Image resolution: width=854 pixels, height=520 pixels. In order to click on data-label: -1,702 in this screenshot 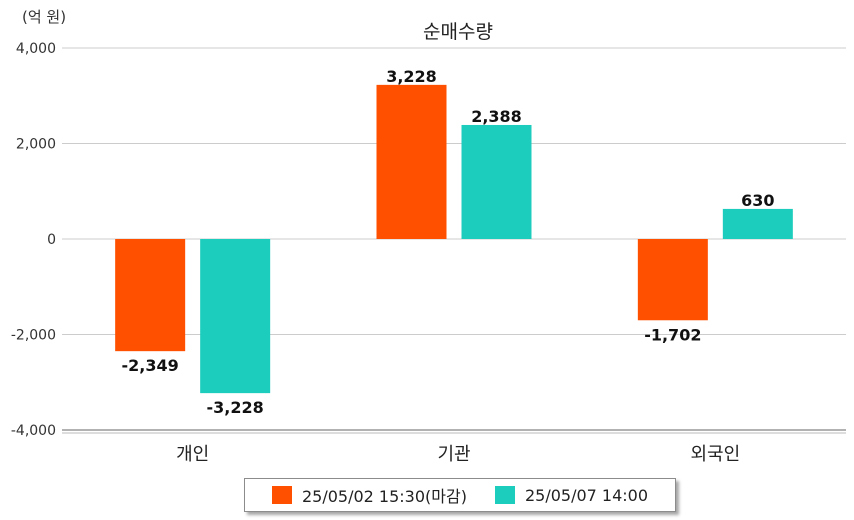, I will do `click(672, 334)`.